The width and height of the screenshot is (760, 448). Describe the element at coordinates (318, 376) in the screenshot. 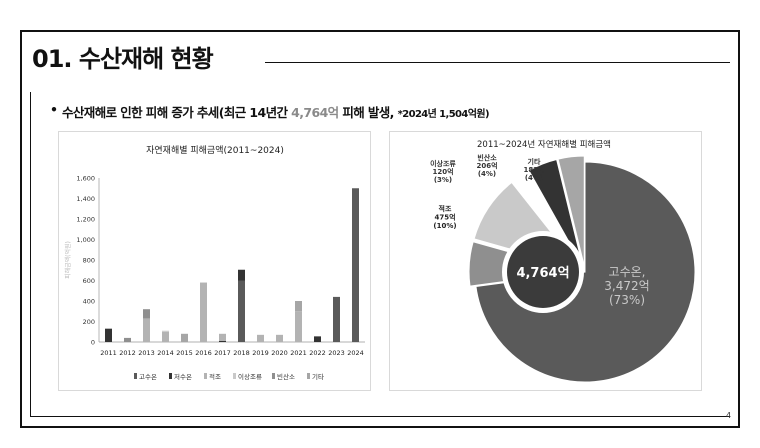

I see `legend-label: 기타` at that location.